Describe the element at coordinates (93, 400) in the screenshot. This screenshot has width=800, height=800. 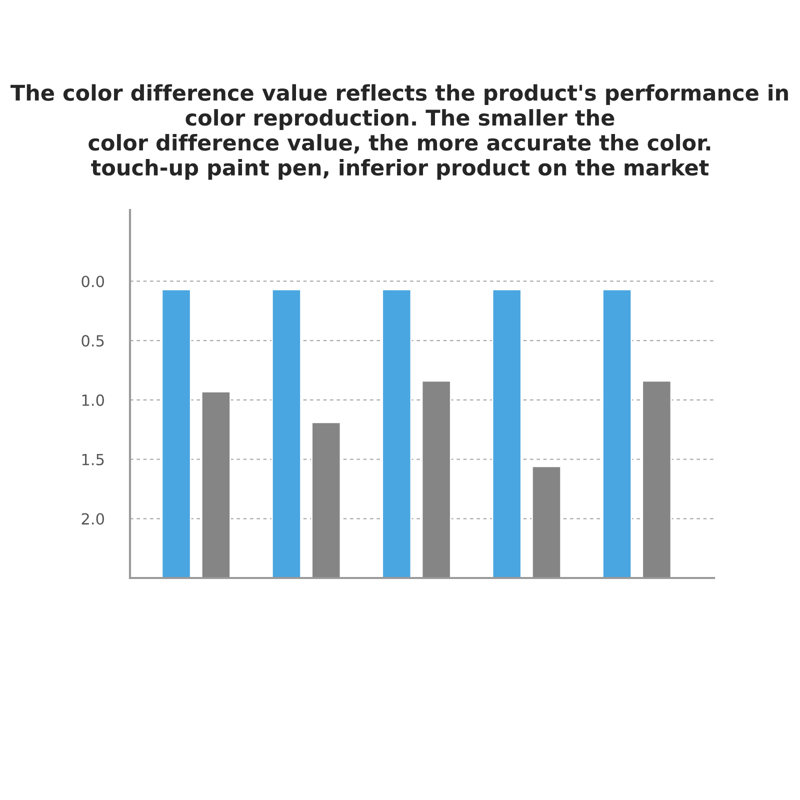
I see `y-tick-label: 1.0` at that location.